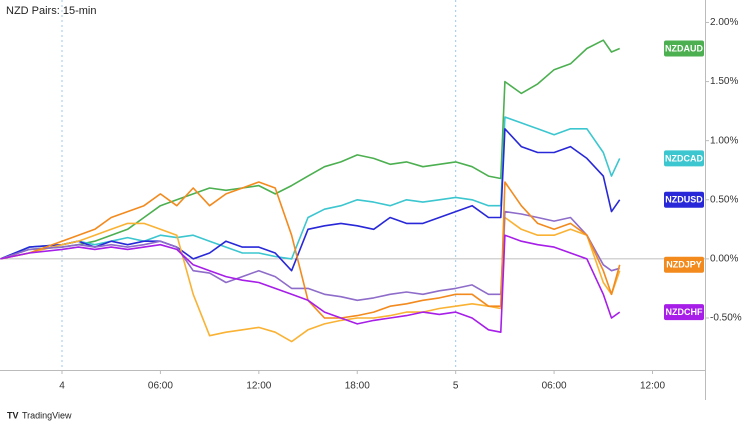  Describe the element at coordinates (62, 386) in the screenshot. I see `x-tick-label: 4` at that location.